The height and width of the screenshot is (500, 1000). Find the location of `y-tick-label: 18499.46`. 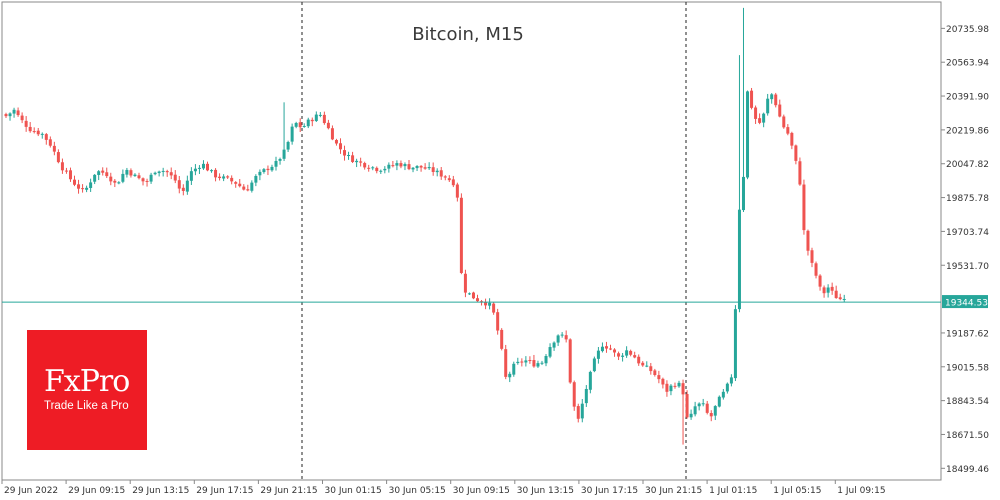

y-tick-label: 18499.46 is located at coordinates (967, 470).